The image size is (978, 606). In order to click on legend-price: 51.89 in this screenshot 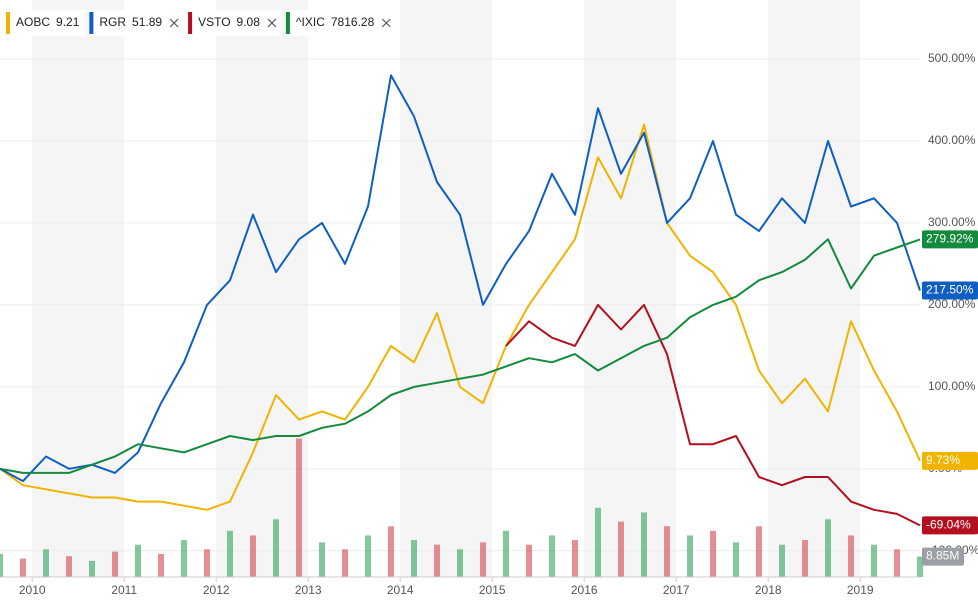, I will do `click(147, 22)`.